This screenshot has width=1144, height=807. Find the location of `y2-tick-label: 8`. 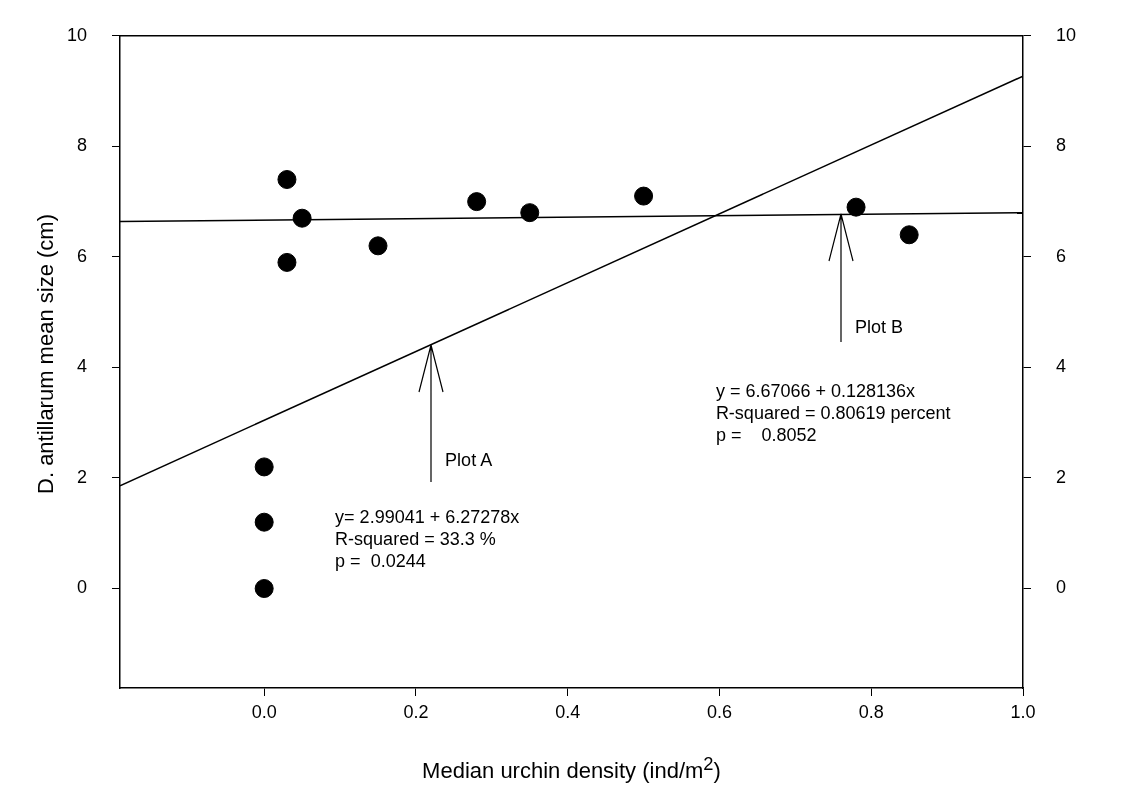

y2-tick-label: 8 is located at coordinates (1061, 145).